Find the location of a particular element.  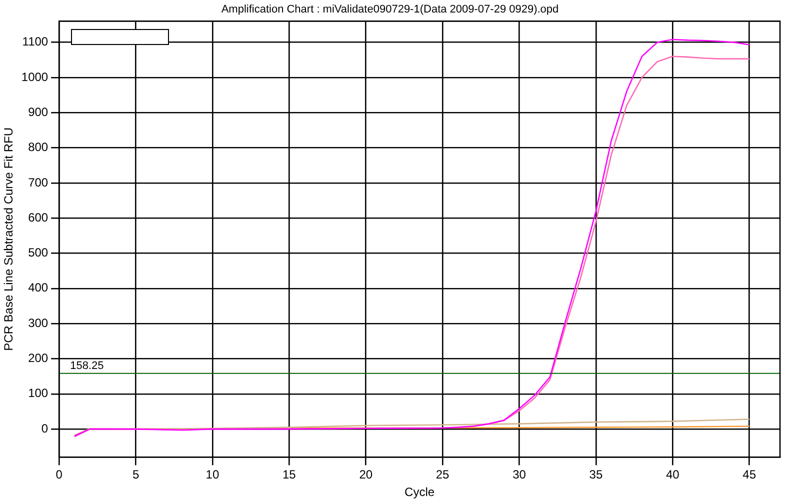

y-tick-label: 700 is located at coordinates (38, 182).